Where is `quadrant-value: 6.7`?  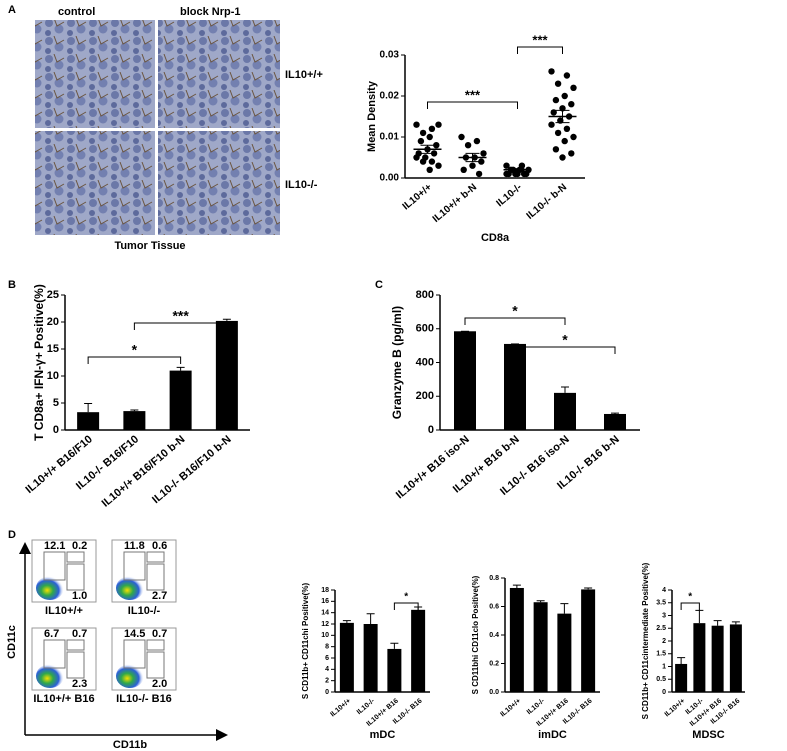 quadrant-value: 6.7 is located at coordinates (51, 634).